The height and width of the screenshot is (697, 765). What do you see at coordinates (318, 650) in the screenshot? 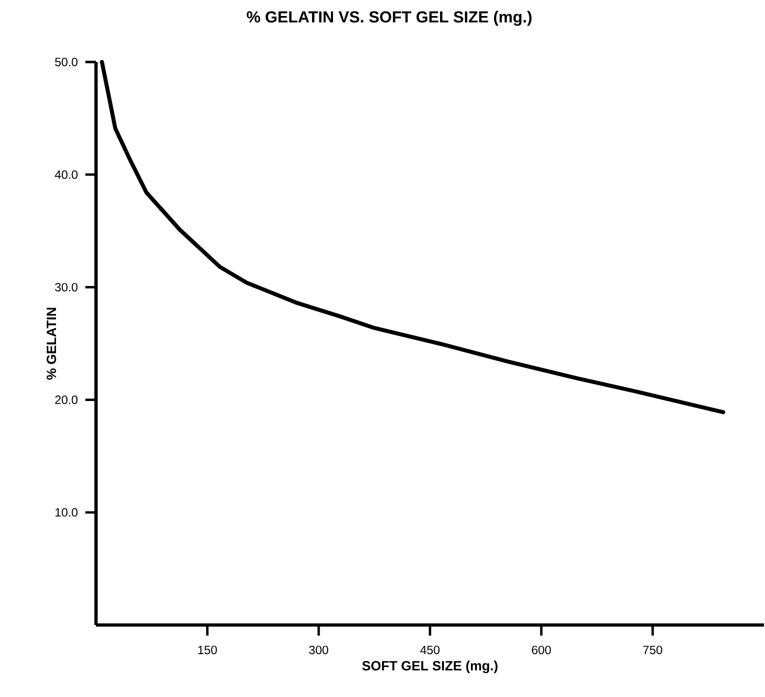
I see `x-tick-label: 300` at bounding box center [318, 650].